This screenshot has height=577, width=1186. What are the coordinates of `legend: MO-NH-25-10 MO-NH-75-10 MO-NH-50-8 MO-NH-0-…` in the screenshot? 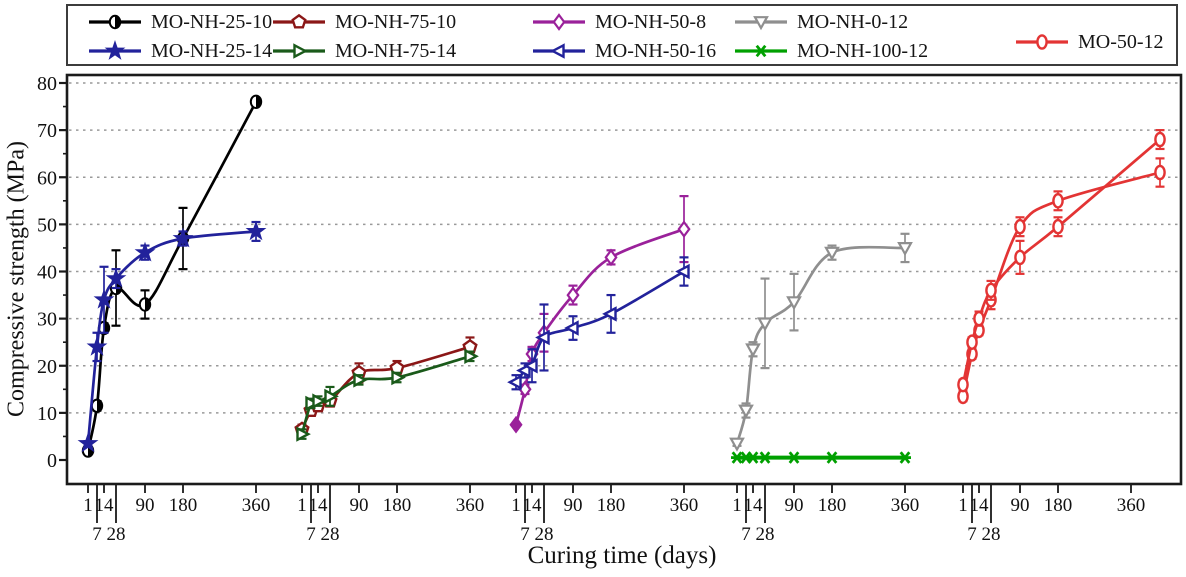 It's located at (622, 35).